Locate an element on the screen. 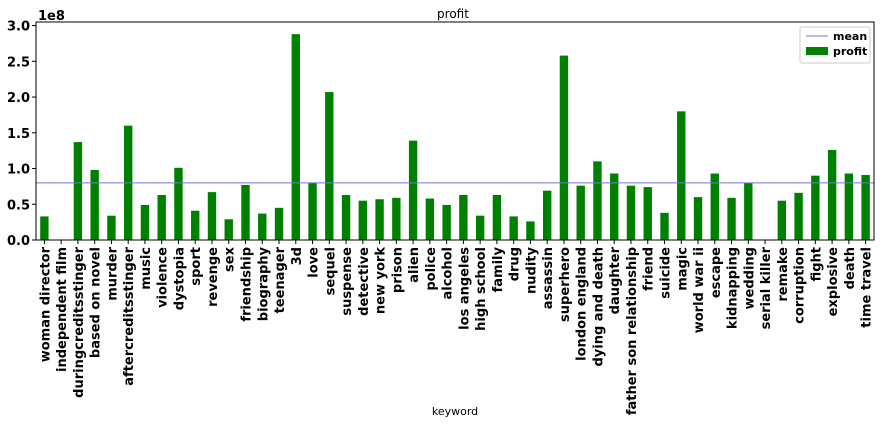  x-tick-label: duringcreditsstinger is located at coordinates (79, 321).